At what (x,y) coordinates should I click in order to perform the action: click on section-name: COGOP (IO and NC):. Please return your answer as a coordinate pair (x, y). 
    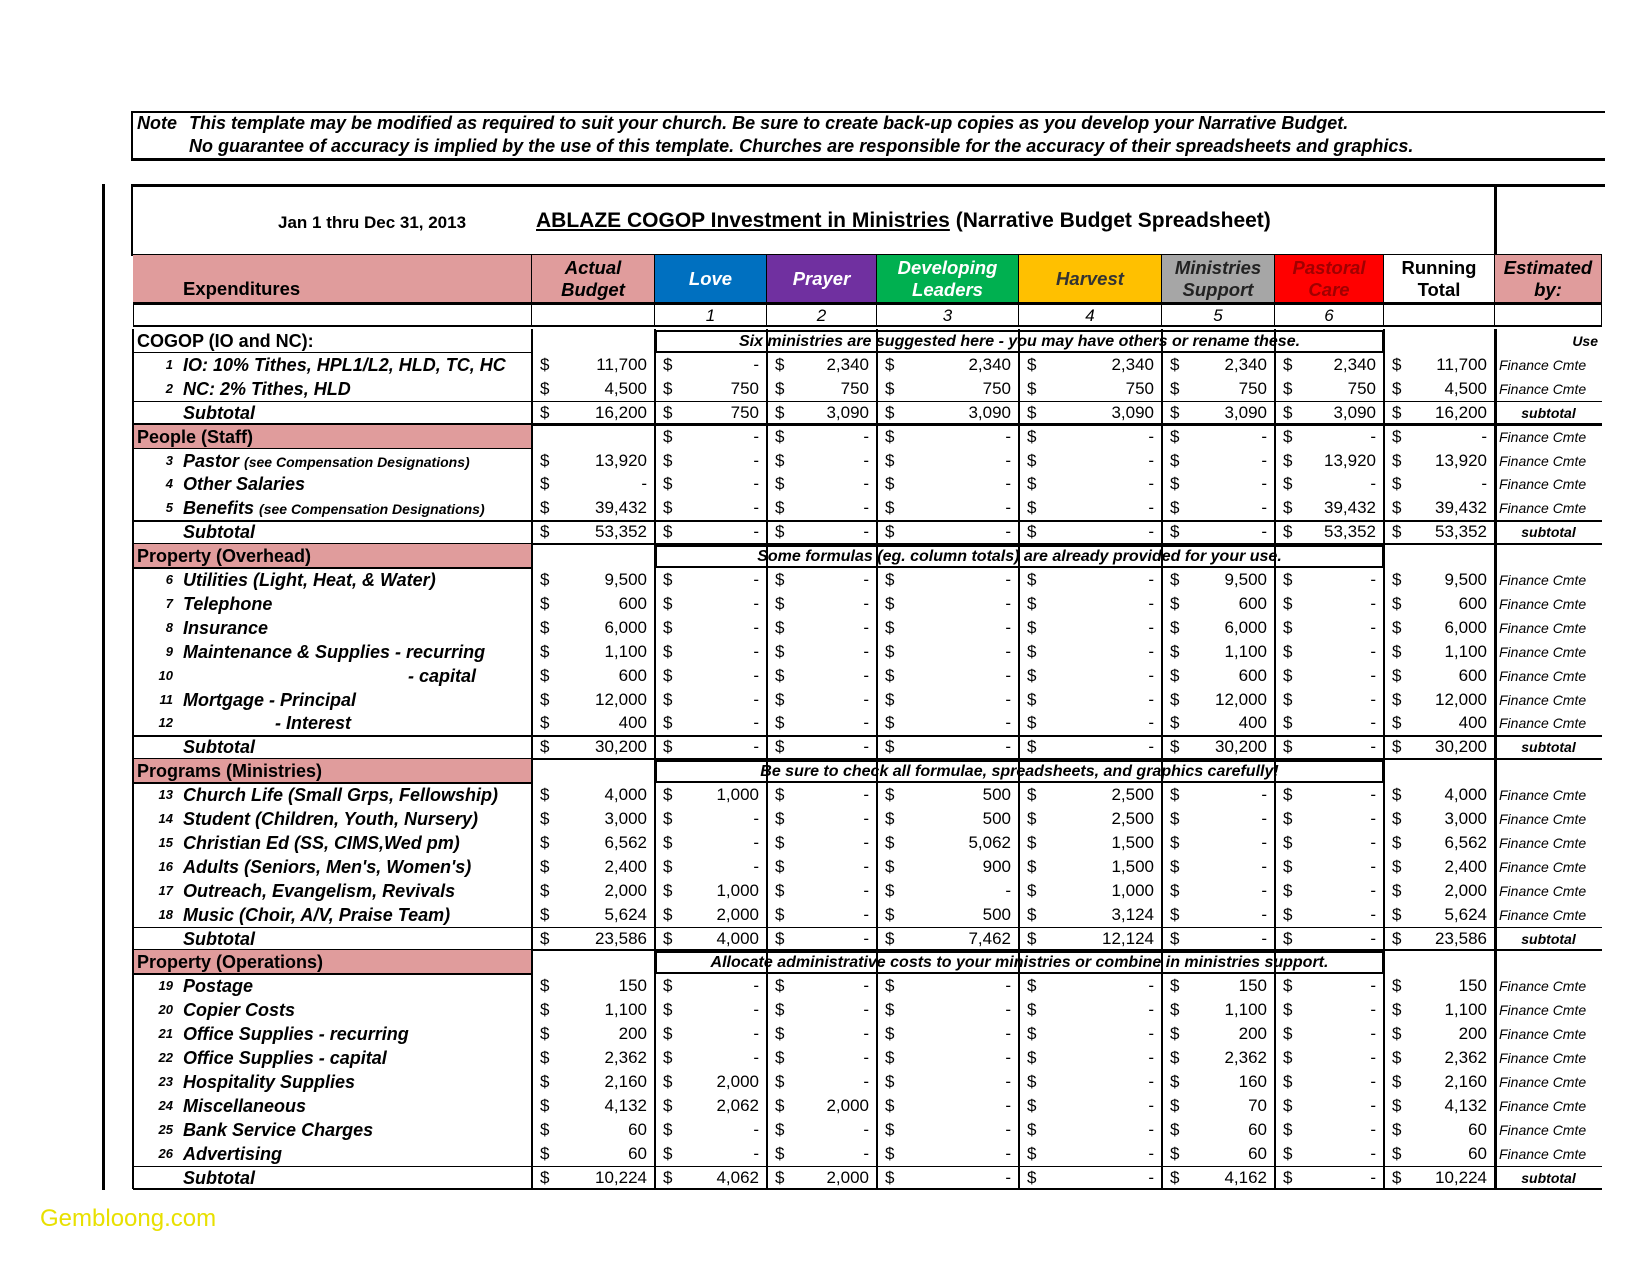
    Looking at the image, I should click on (225, 341).